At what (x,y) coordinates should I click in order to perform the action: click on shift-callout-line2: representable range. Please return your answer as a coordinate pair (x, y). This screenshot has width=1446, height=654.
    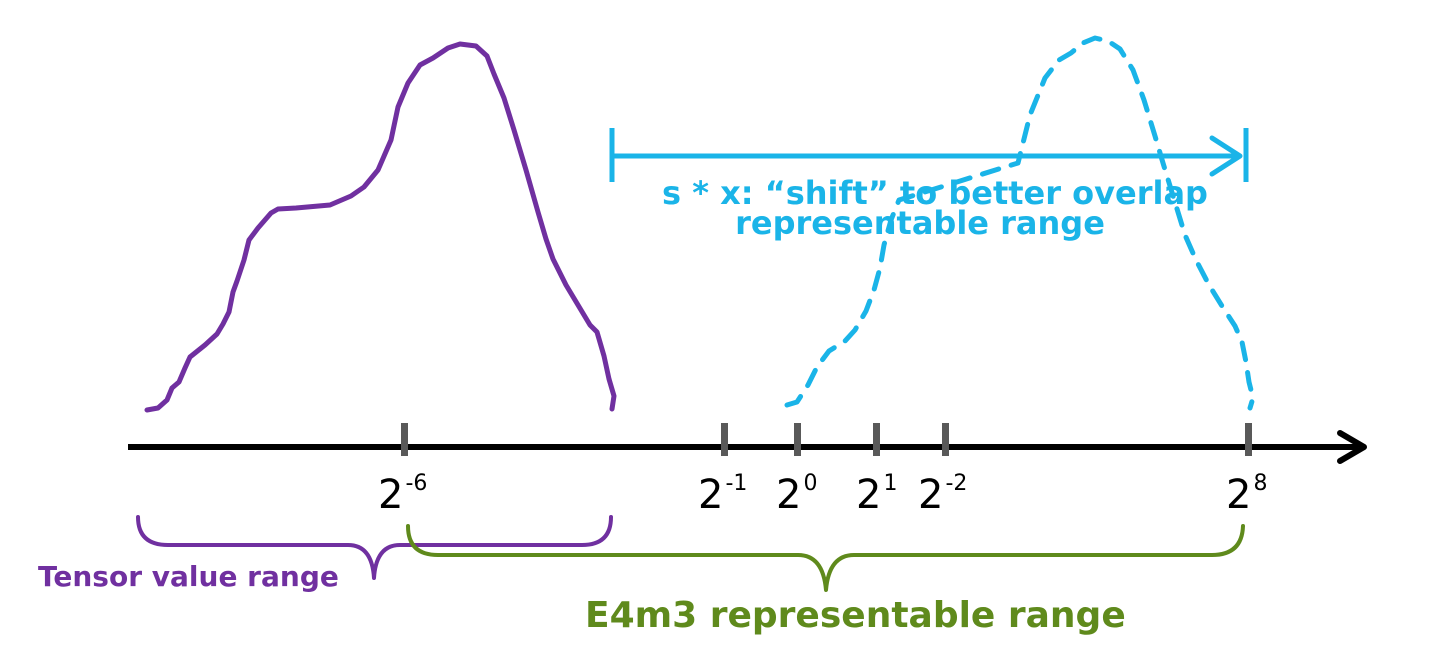
    Looking at the image, I should click on (920, 223).